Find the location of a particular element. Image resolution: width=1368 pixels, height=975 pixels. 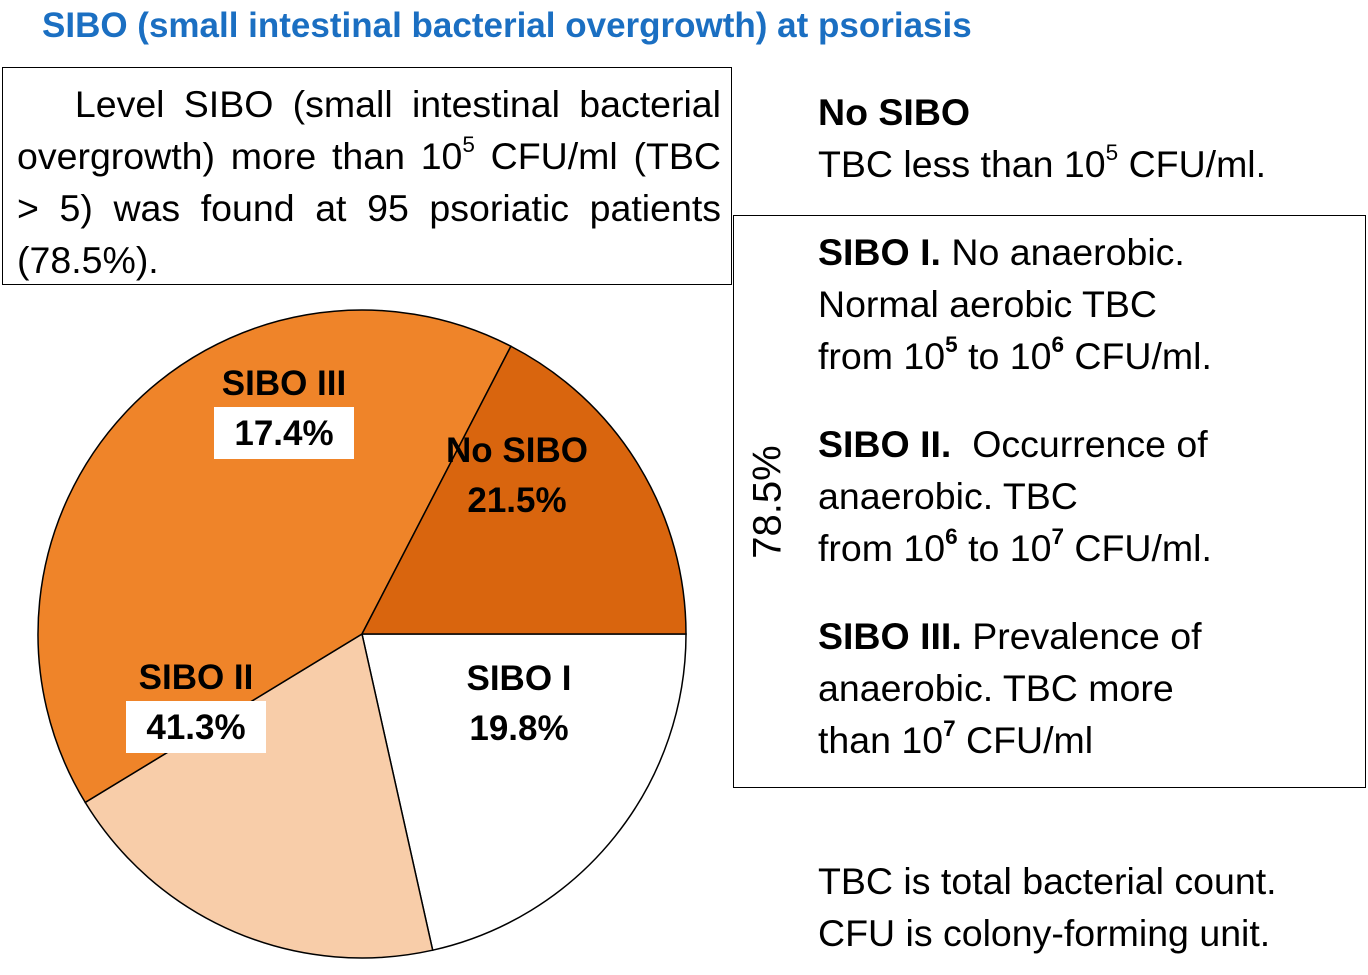

pie-label-value-sibo-iii: 17.4% is located at coordinates (283, 433).